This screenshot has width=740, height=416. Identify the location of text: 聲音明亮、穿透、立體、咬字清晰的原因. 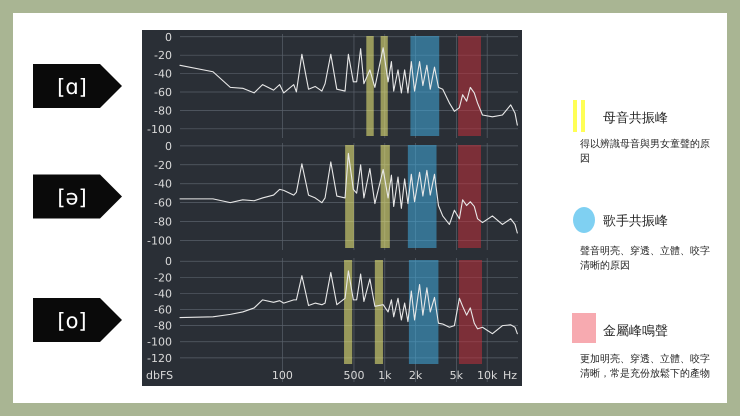
(645, 258).